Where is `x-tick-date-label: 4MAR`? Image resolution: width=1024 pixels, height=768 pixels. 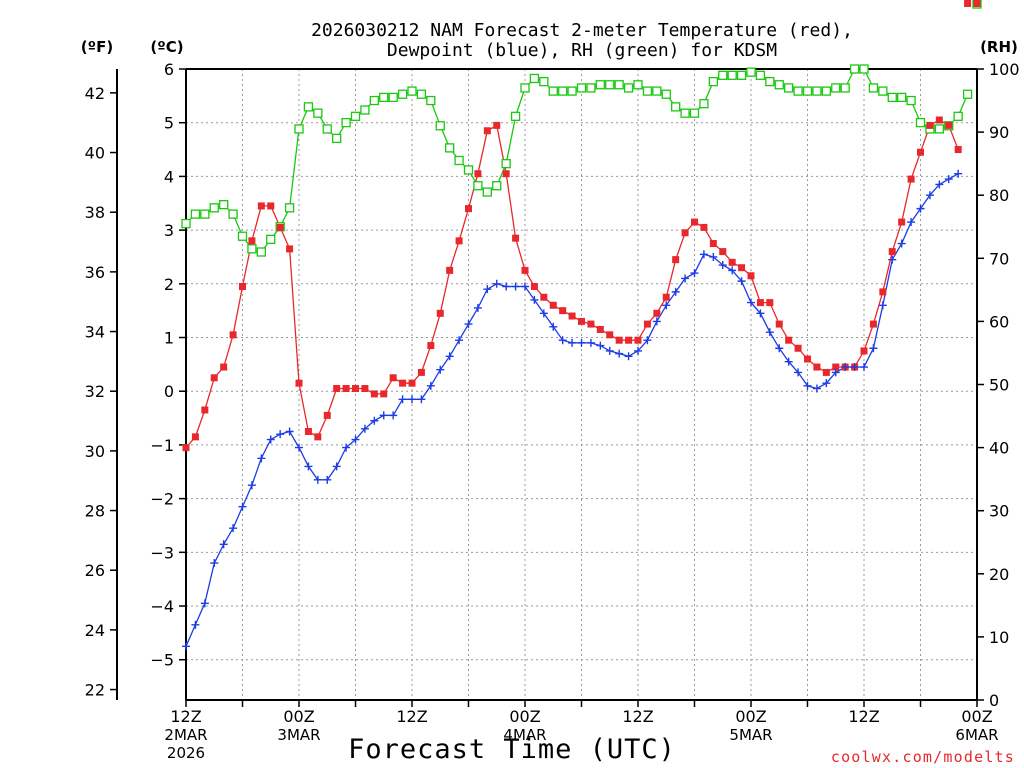 x-tick-date-label: 4MAR is located at coordinates (524, 735).